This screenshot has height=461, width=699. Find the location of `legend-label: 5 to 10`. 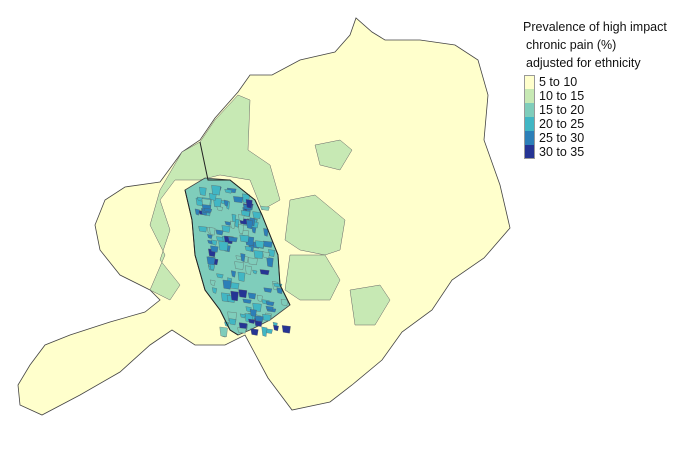

legend-label: 5 to 10 is located at coordinates (558, 82).